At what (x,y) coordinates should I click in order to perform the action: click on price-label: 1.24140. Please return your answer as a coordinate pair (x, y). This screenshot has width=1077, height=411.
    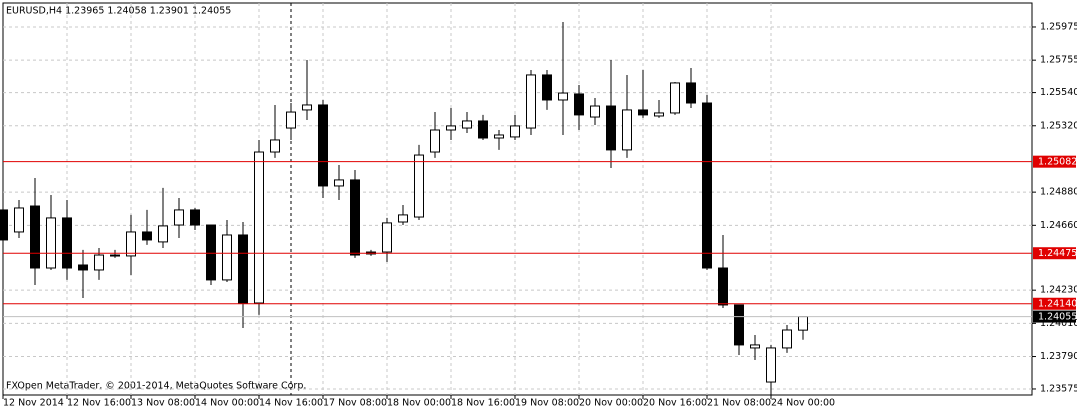
    Looking at the image, I should click on (1057, 304).